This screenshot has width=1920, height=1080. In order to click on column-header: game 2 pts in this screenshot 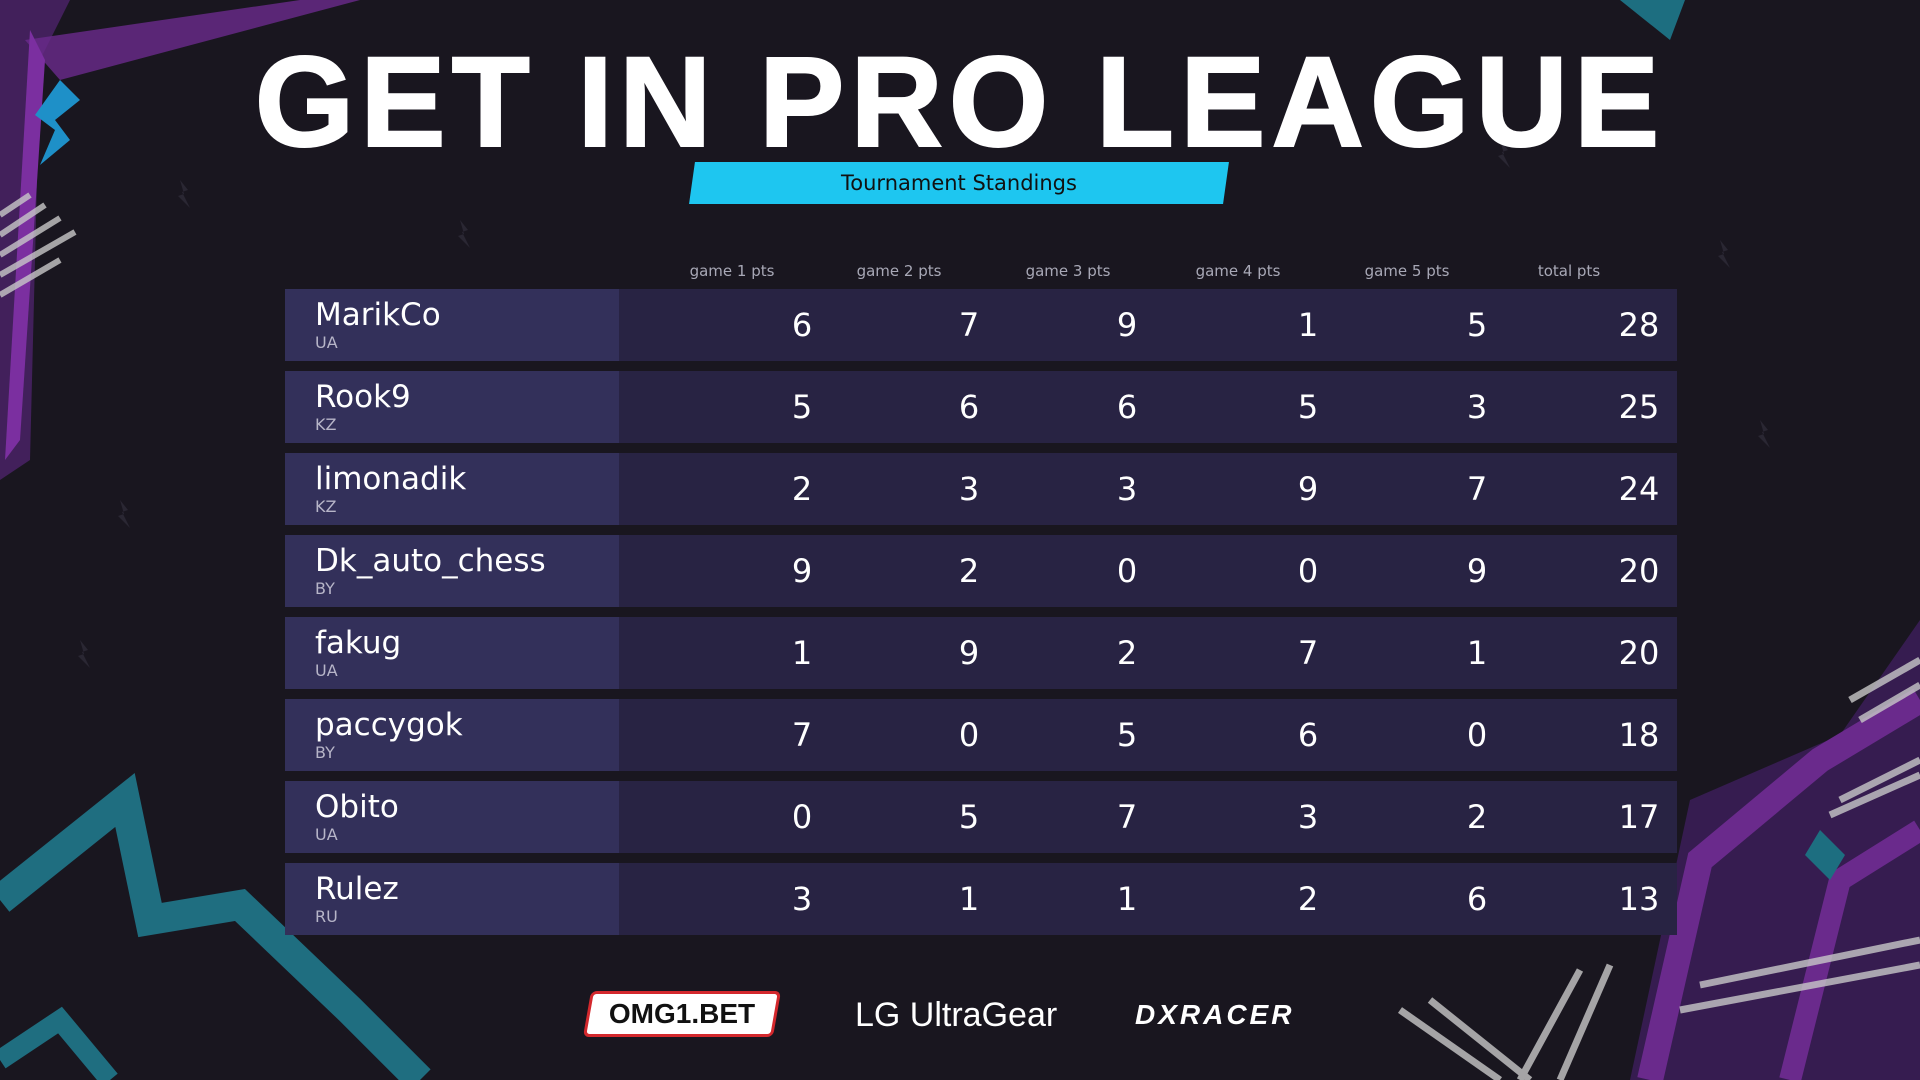, I will do `click(899, 271)`.